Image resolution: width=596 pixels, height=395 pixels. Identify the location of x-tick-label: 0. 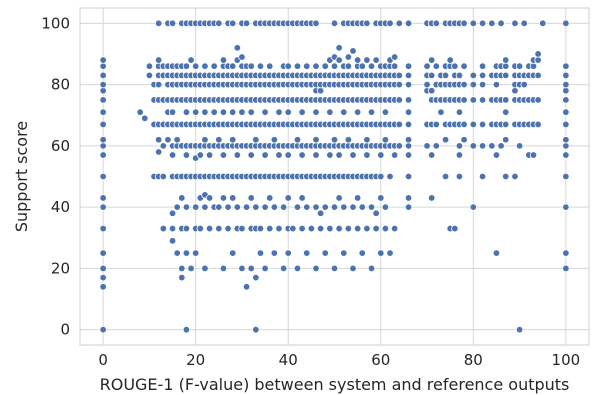
(103, 360).